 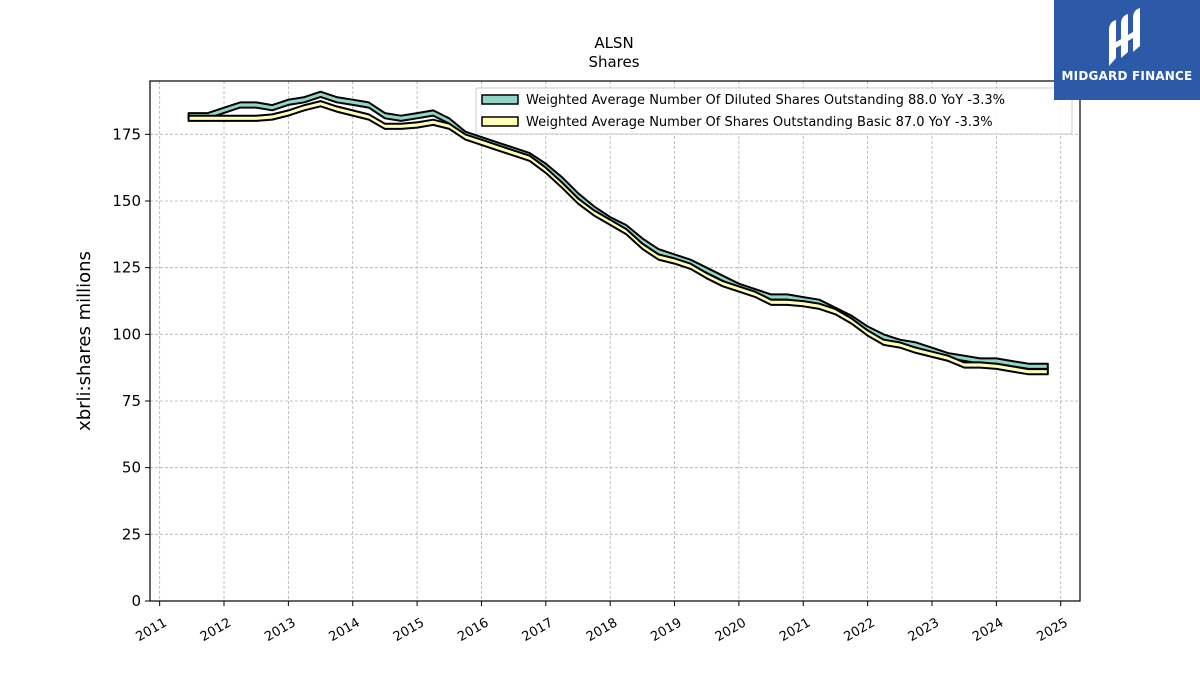 What do you see at coordinates (216, 630) in the screenshot?
I see `x-tick-label: 2012` at bounding box center [216, 630].